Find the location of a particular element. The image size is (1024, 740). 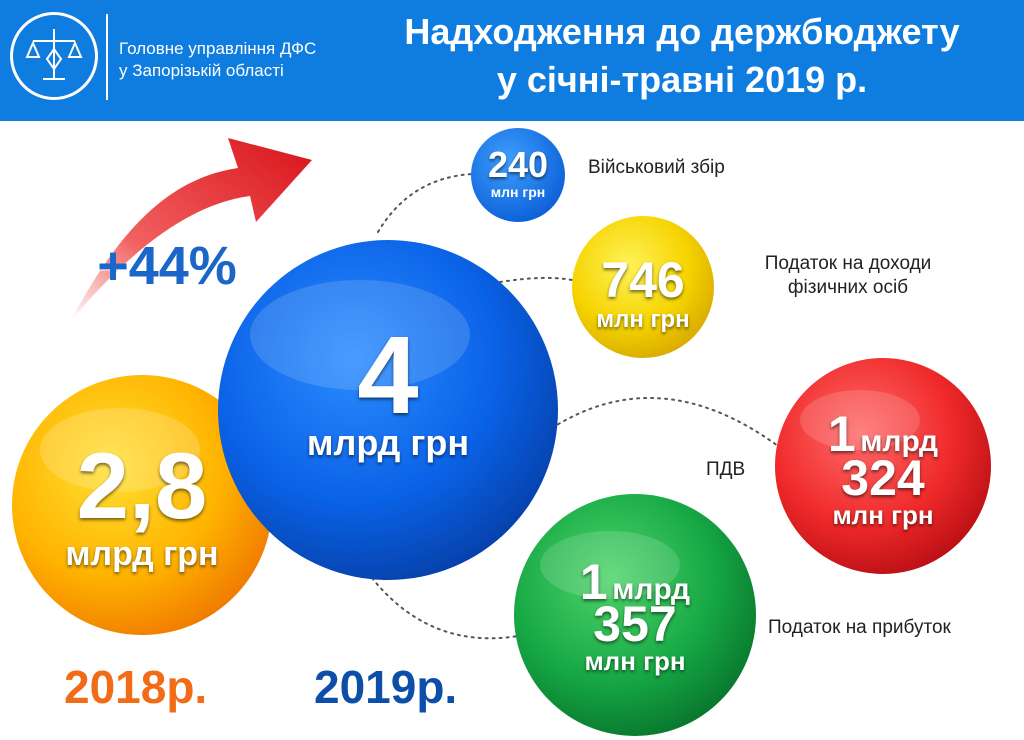

corporate-tax-value-billions: 1 млрд is located at coordinates (635, 588).